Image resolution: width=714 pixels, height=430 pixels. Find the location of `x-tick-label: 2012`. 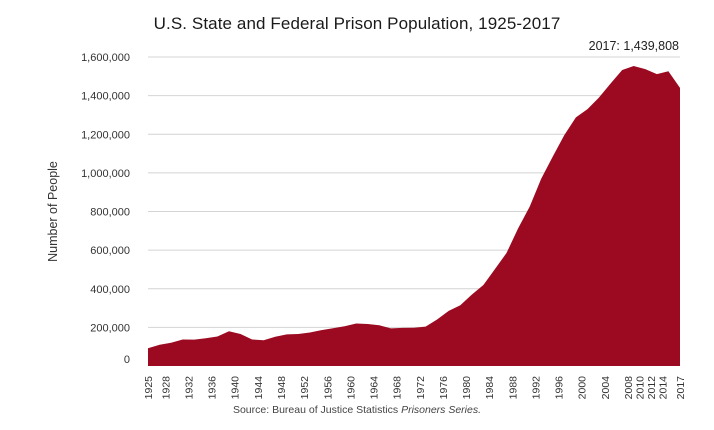

x-tick-label: 2012 is located at coordinates (652, 388).